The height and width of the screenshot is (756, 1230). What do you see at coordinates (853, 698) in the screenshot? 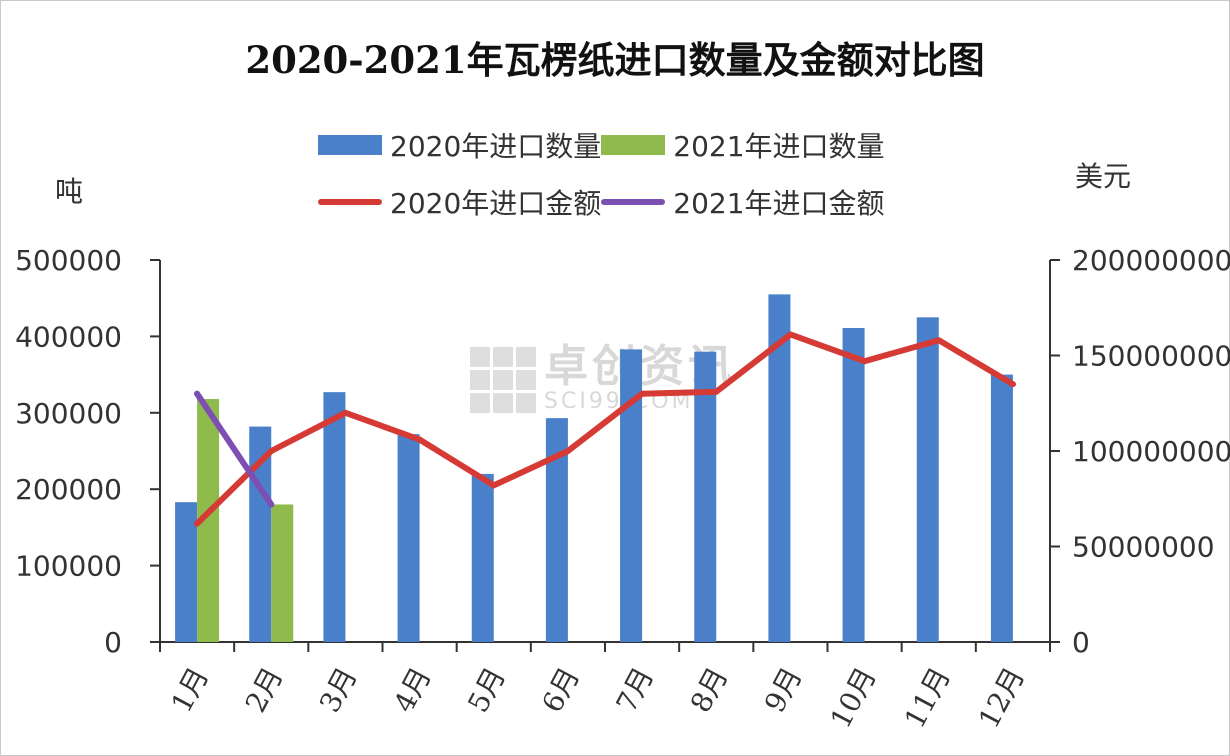
I see `x-tick-label: 10月` at bounding box center [853, 698].